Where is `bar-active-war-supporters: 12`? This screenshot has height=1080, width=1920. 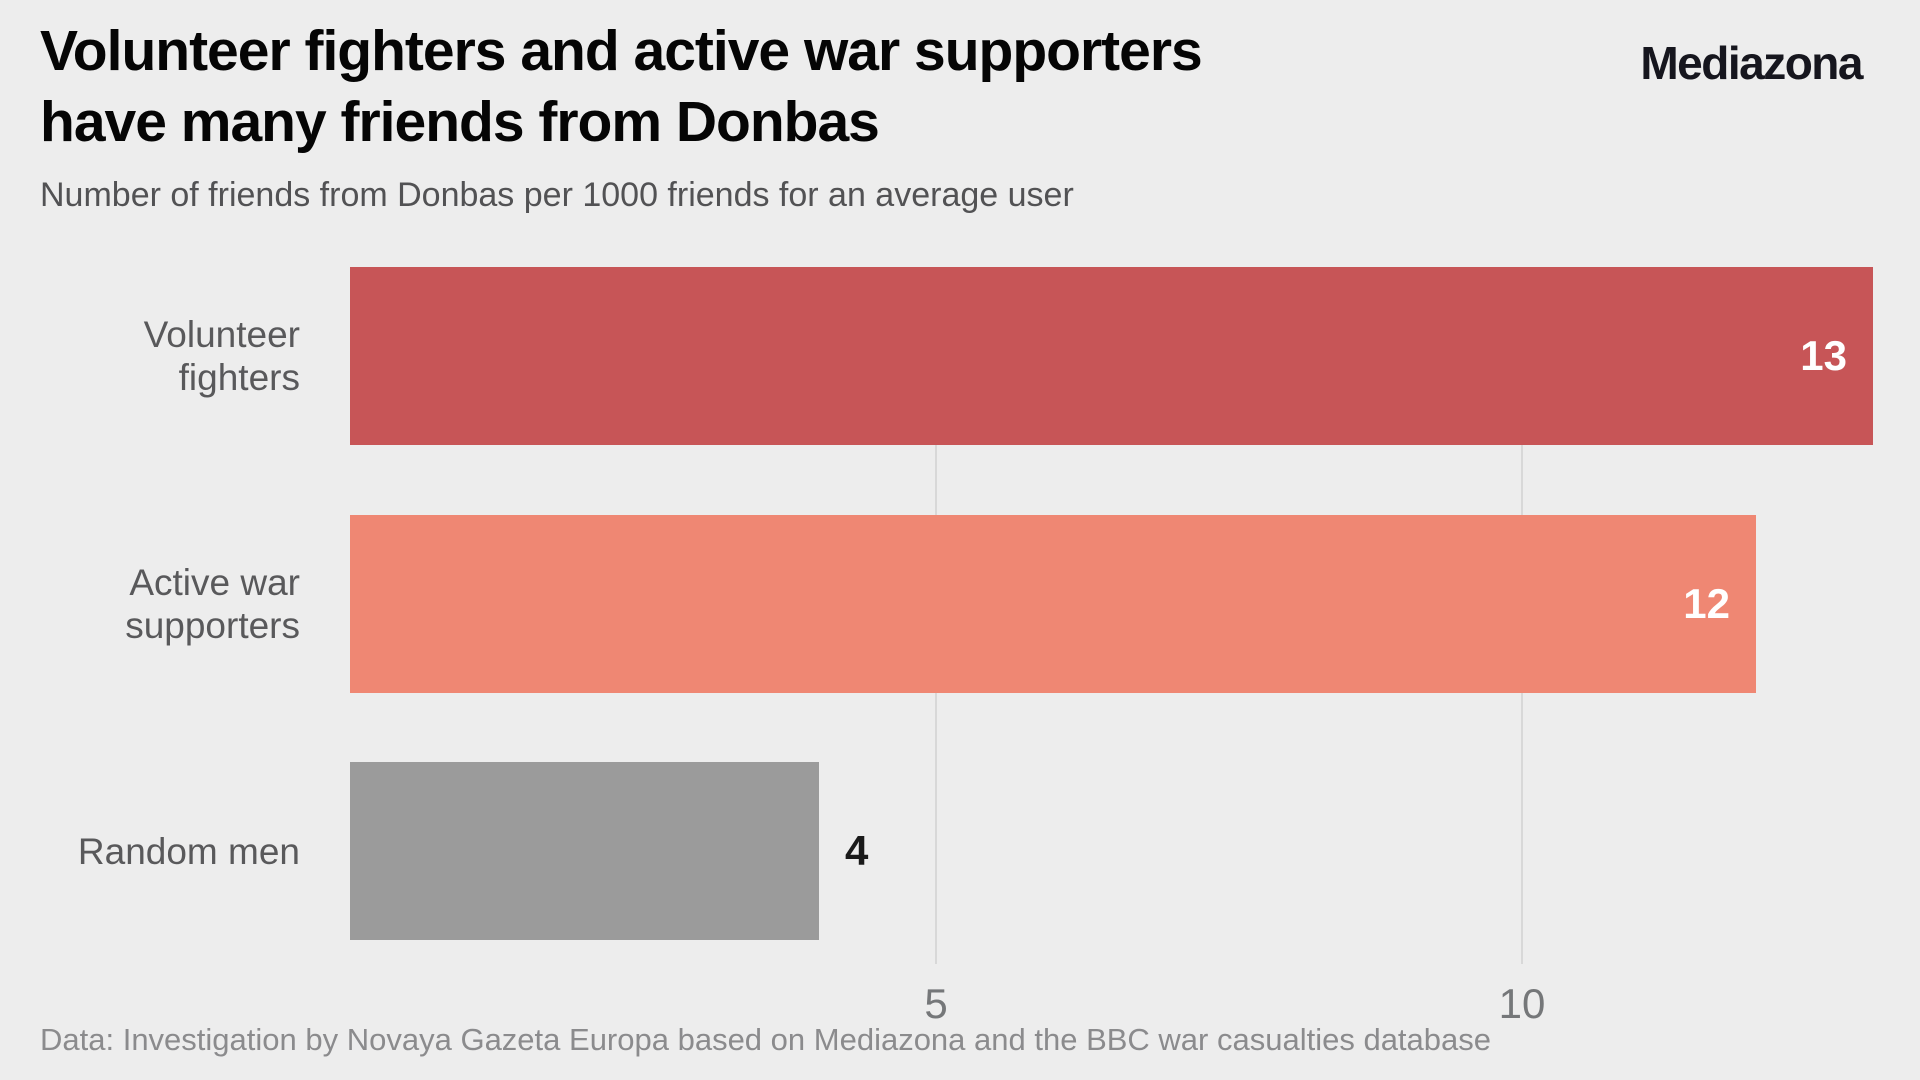
bar-active-war-supporters: 12 is located at coordinates (1053, 604).